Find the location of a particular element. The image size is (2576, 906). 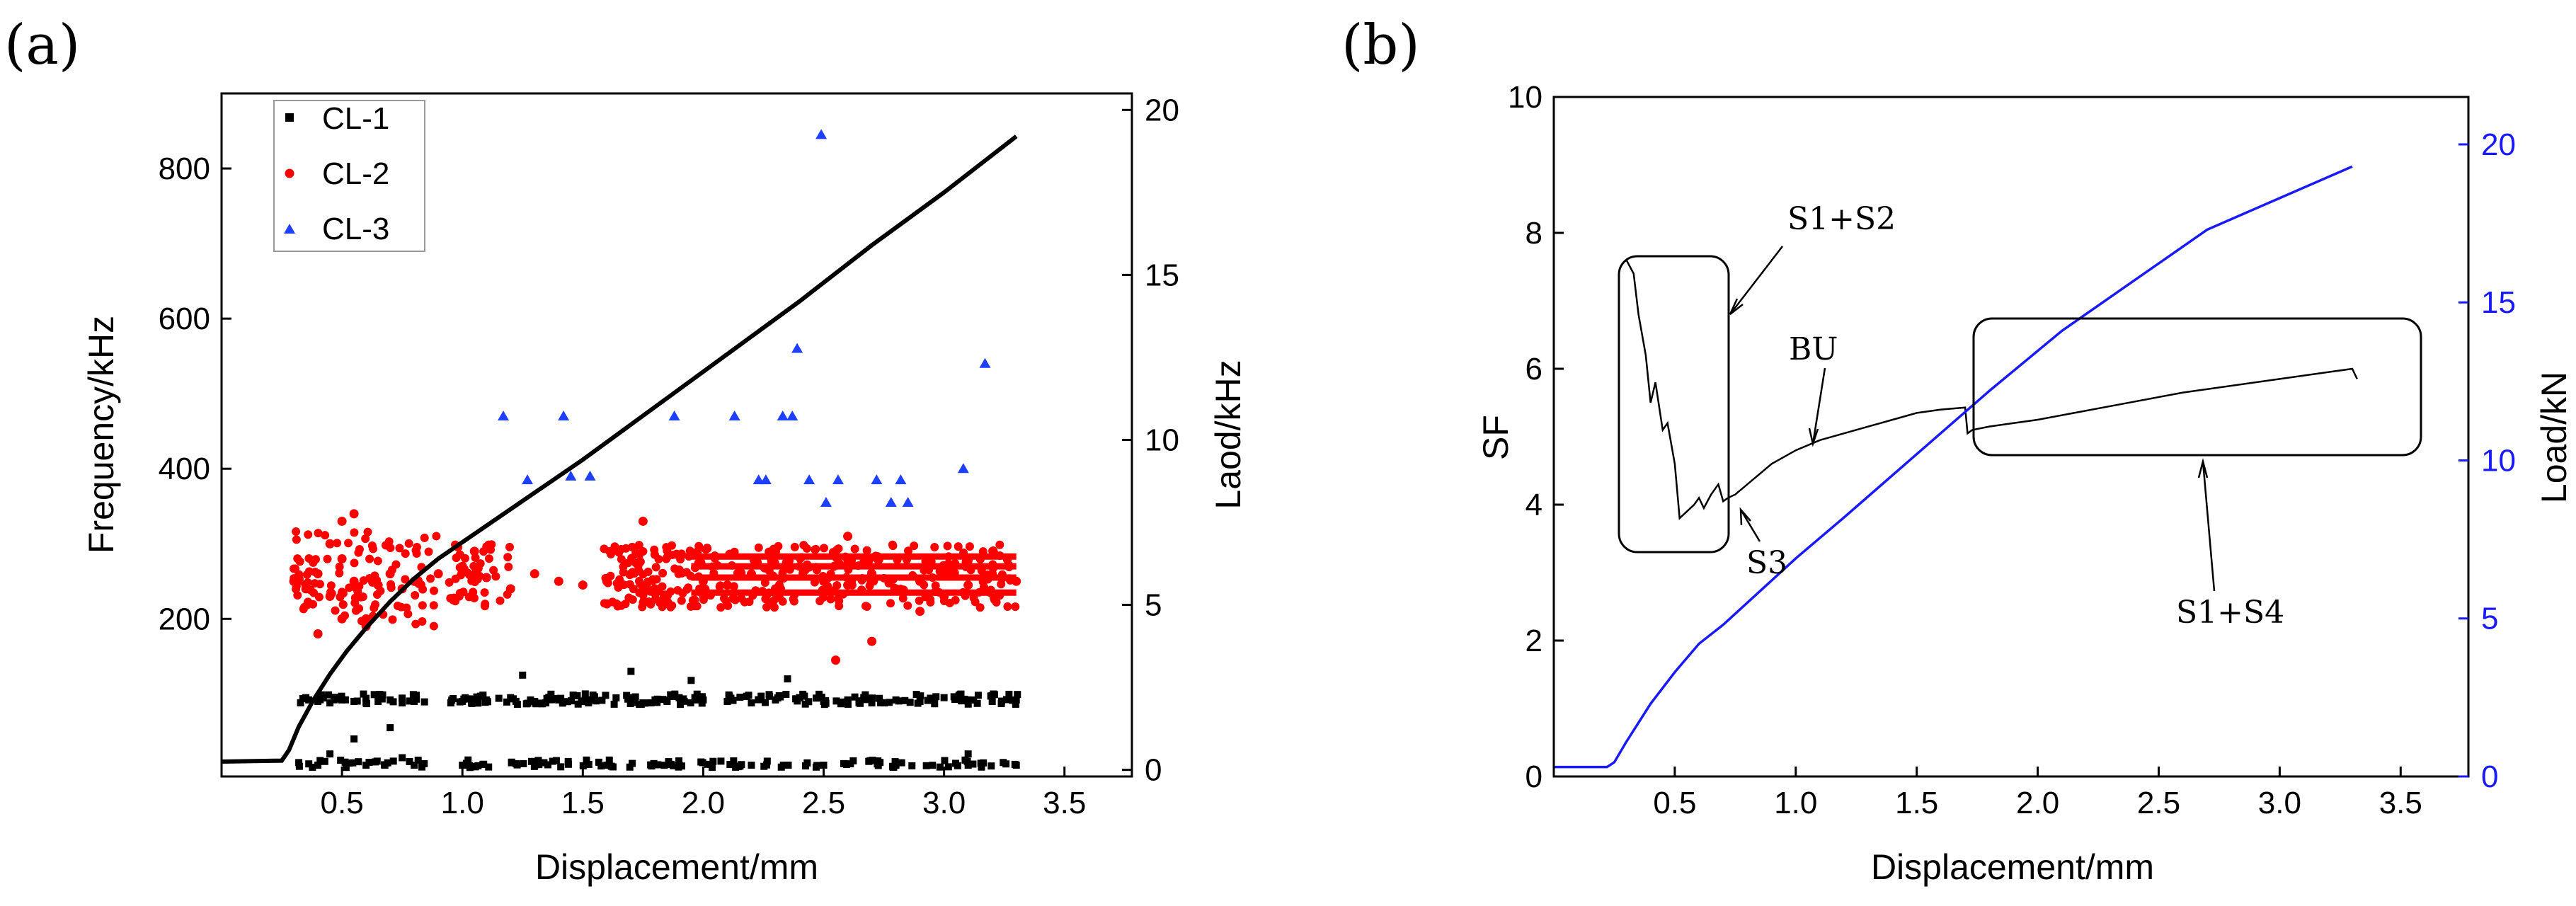

y-tick-label: 200 is located at coordinates (184, 619).